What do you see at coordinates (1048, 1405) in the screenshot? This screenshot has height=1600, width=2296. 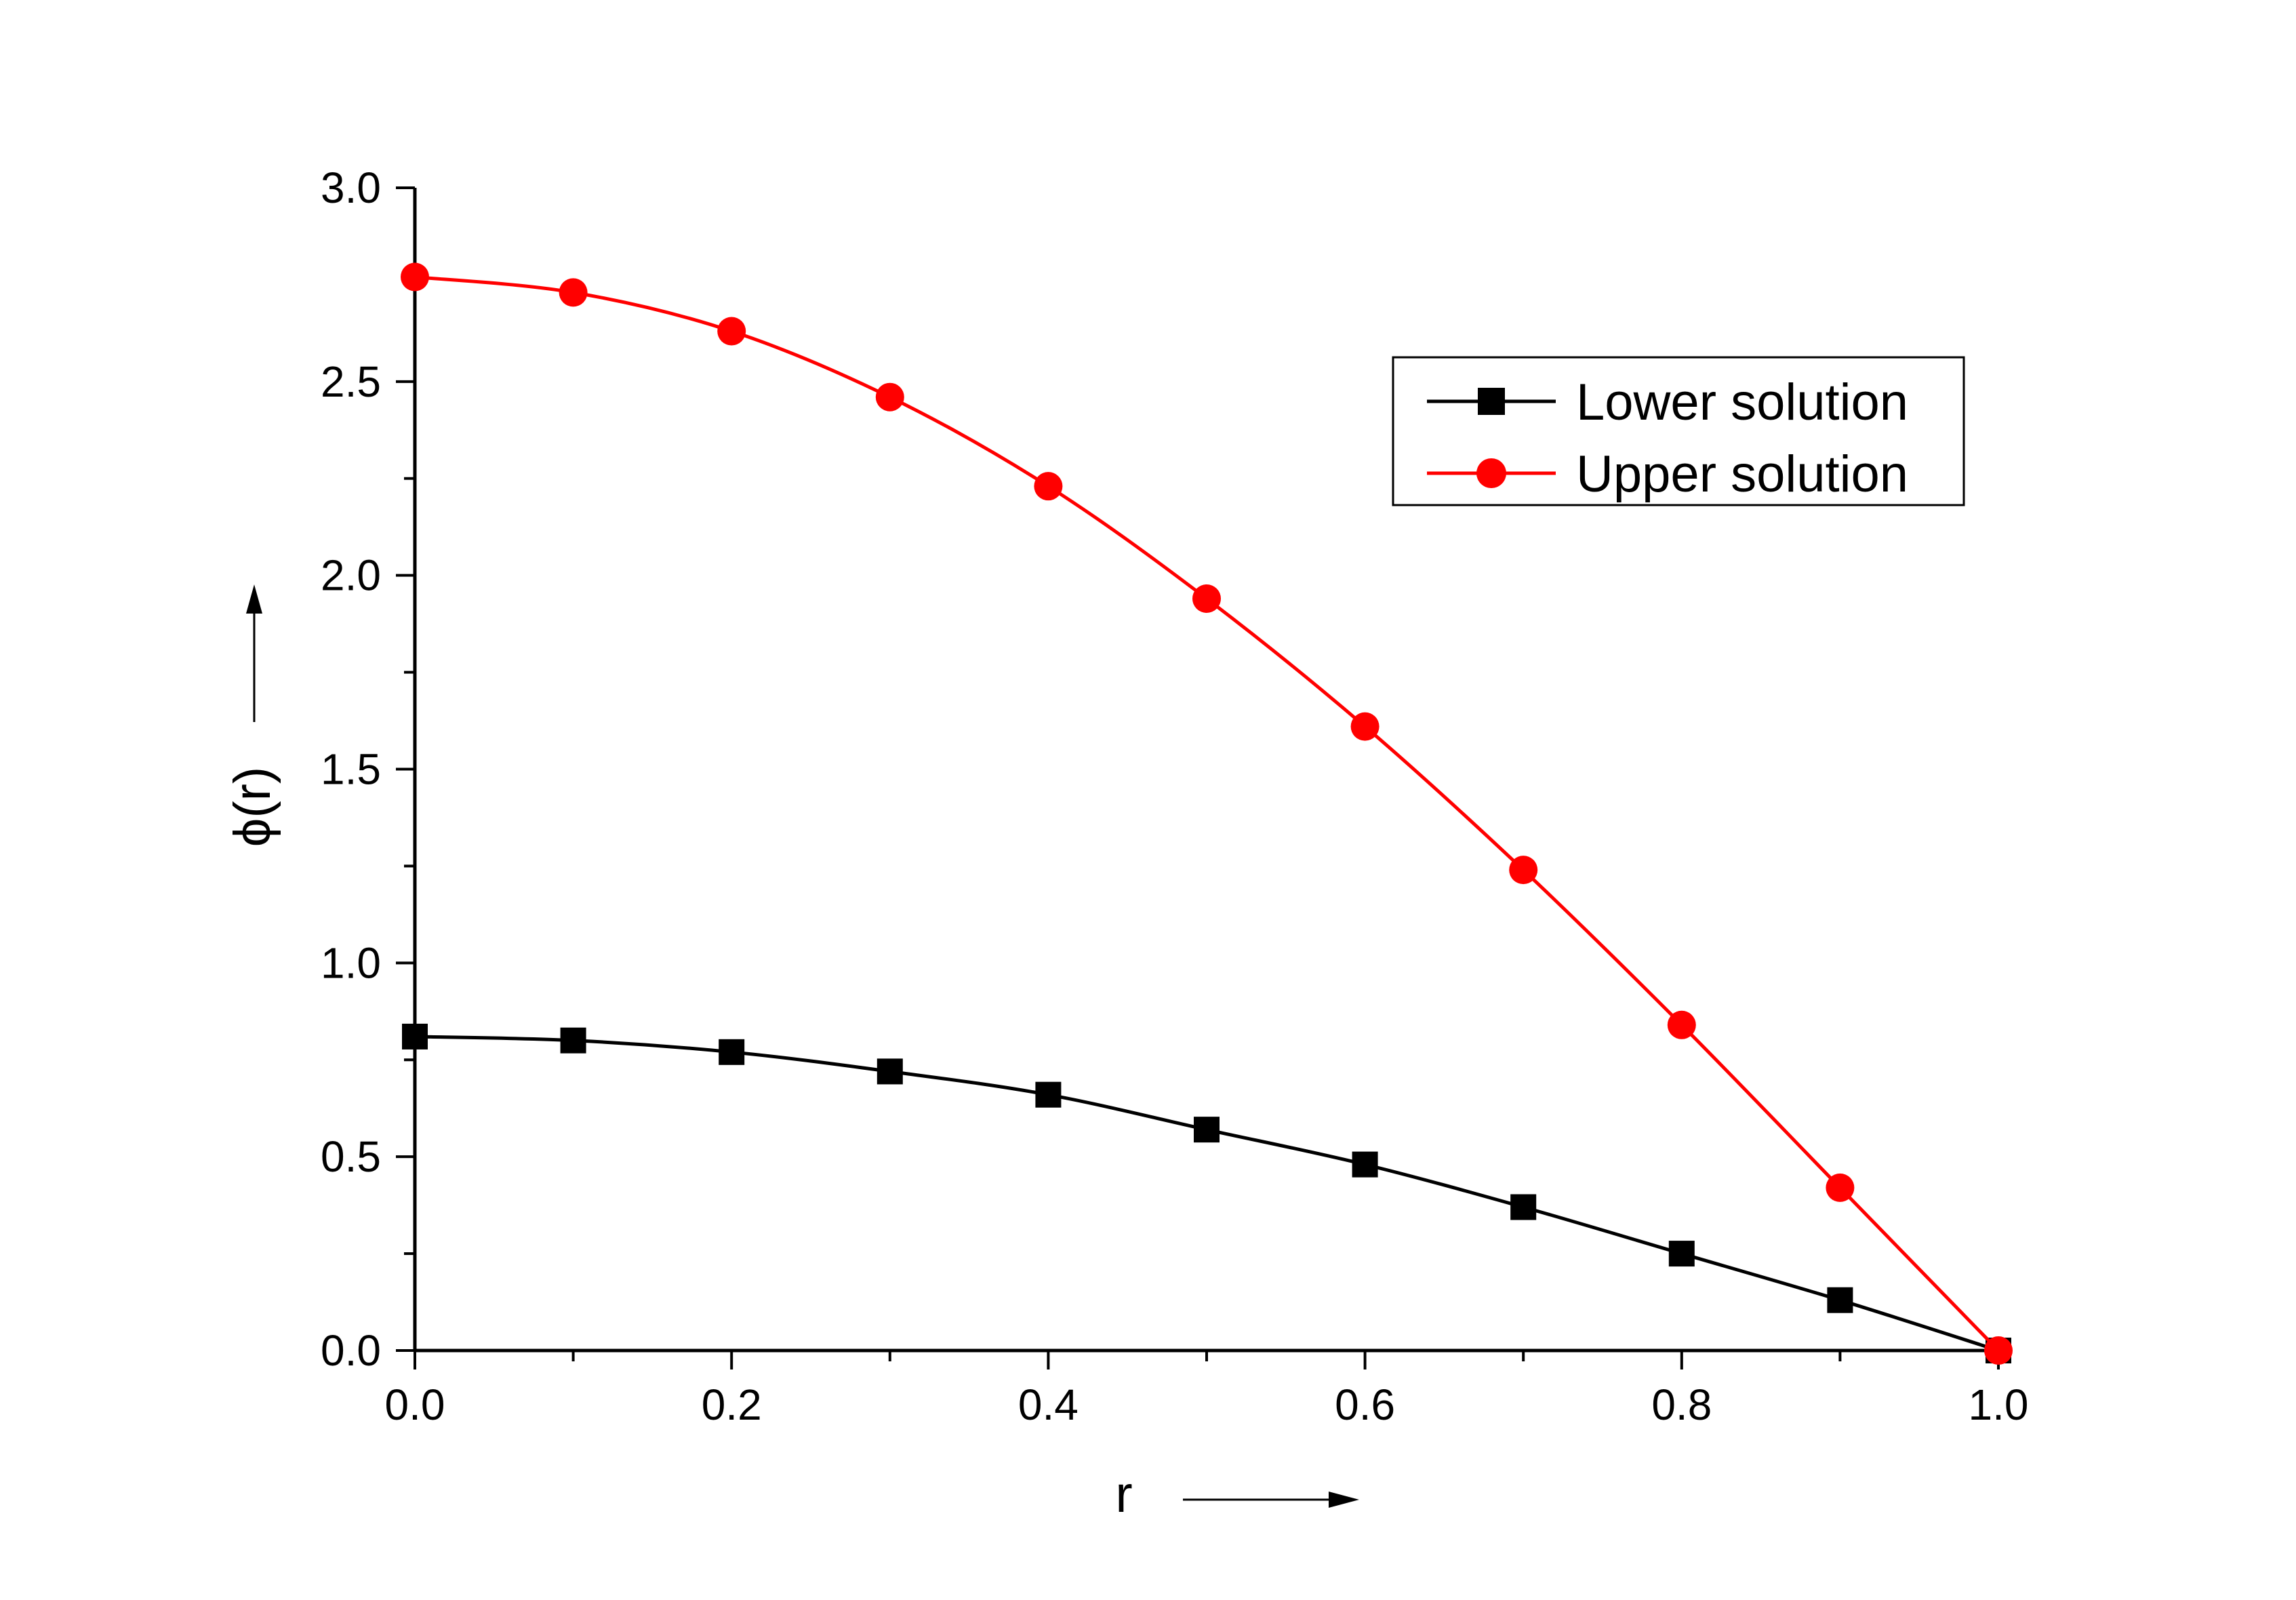 I see `x-tick-label: 0.4` at bounding box center [1048, 1405].